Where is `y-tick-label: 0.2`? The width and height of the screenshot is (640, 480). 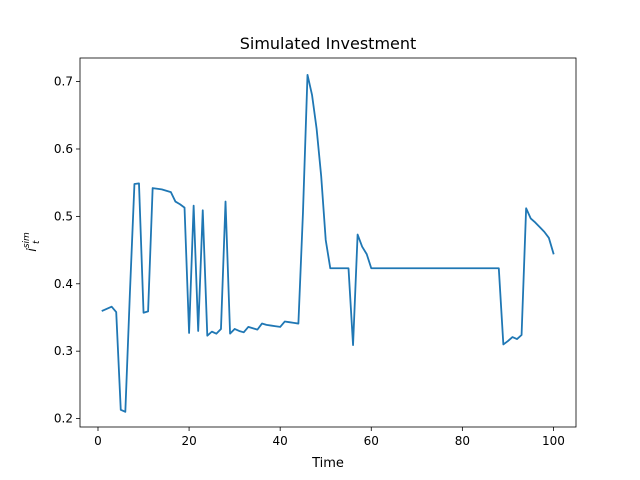
y-tick-label: 0.2 is located at coordinates (63, 419).